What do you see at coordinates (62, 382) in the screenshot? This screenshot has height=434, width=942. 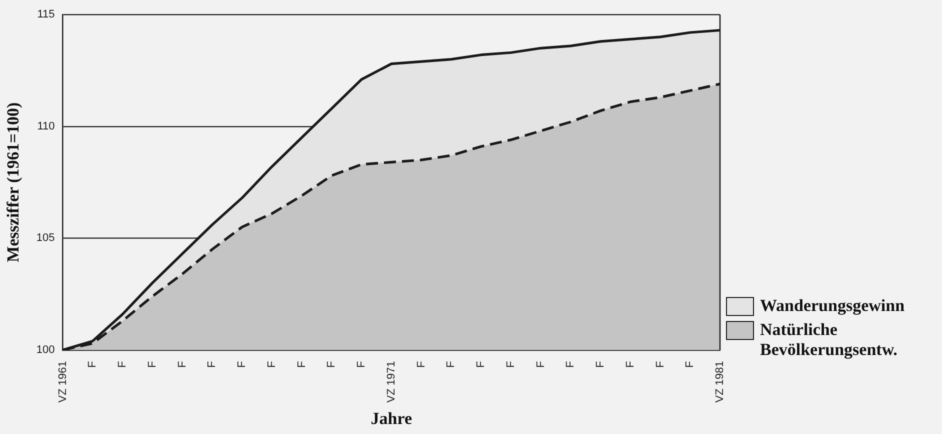 I see `x-tick-label: VZ 1961` at bounding box center [62, 382].